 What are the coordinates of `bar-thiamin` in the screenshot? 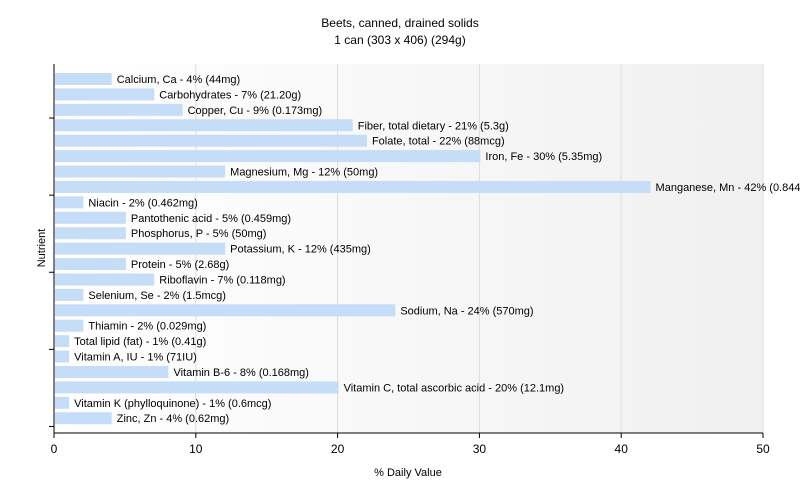 It's located at (69, 325).